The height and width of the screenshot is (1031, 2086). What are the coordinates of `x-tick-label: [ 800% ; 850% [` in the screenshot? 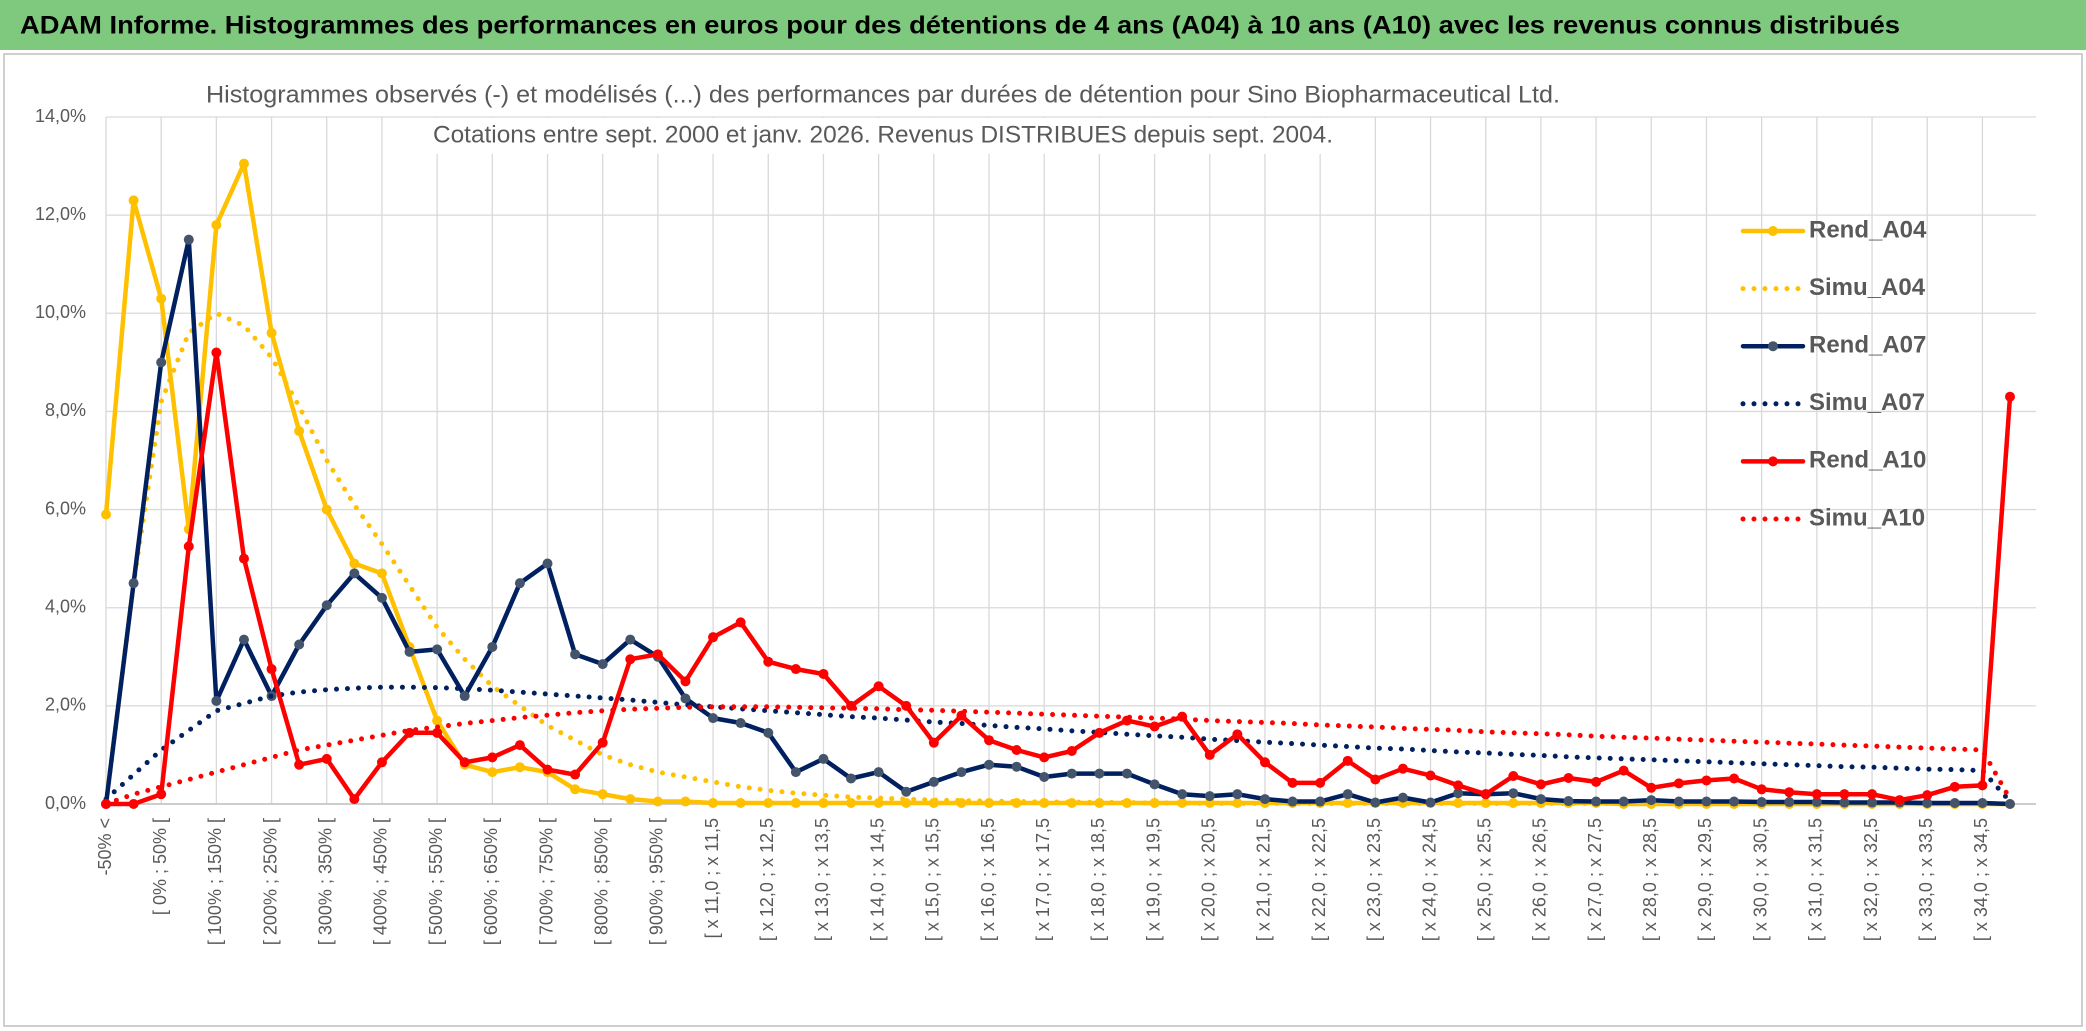 It's located at (601, 881).